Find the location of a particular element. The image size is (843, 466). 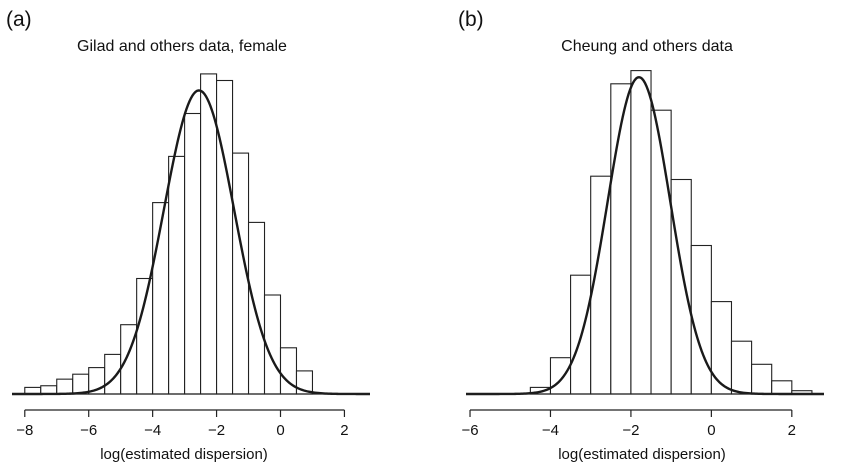

panel-a-tick-label: −4 is located at coordinates (152, 430).